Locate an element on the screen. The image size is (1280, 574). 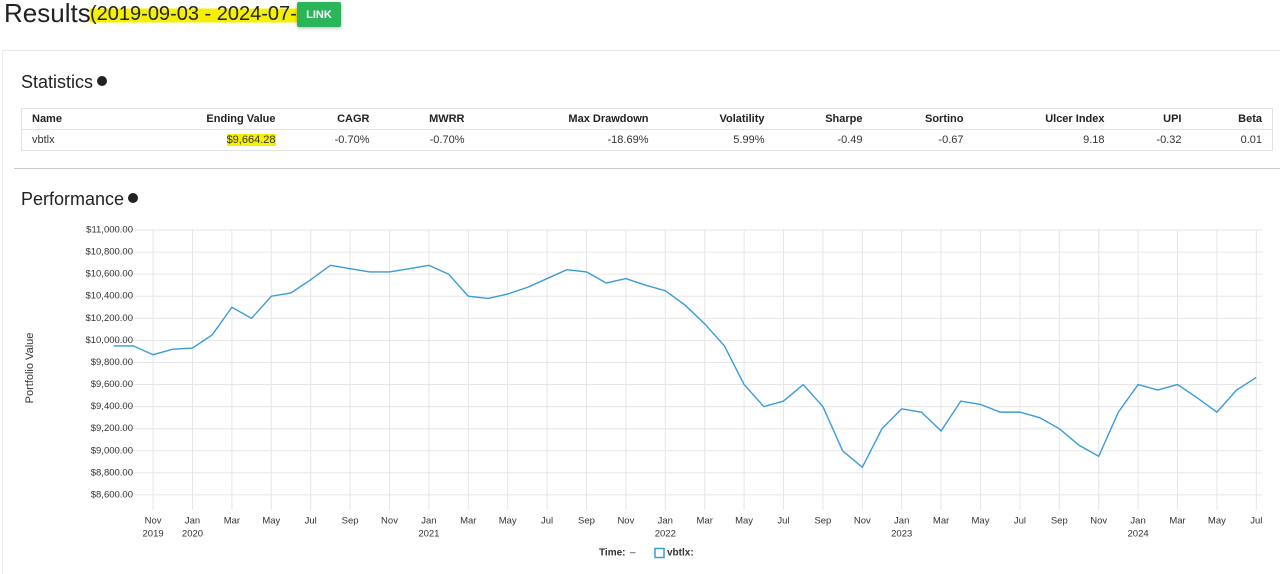
cell-text: -18.69% is located at coordinates (628, 140).